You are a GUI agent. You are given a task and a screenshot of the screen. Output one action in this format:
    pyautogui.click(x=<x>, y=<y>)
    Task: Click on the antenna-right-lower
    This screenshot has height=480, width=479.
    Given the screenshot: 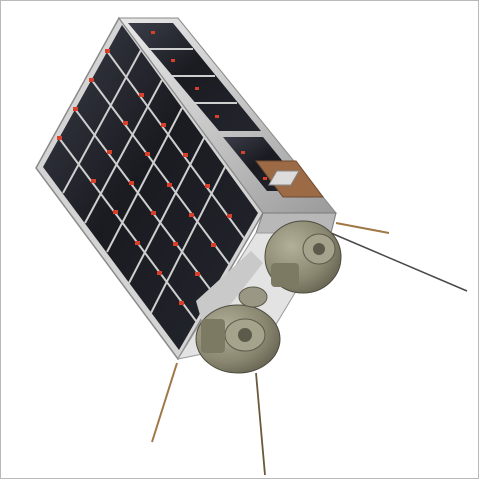 What is the action you would take?
    pyautogui.click(x=399, y=262)
    